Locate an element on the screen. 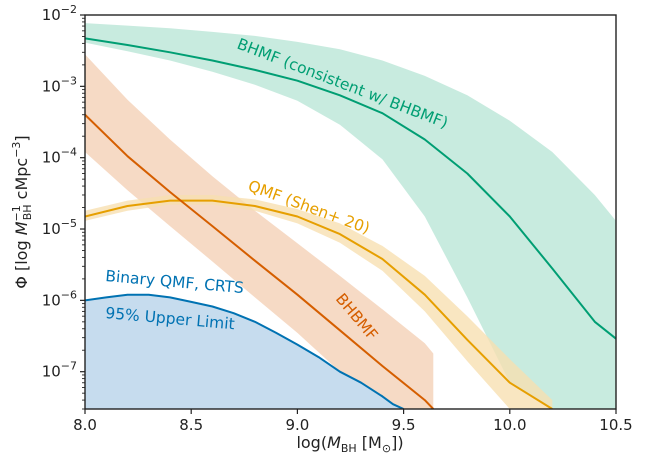  x-tick-label: 9.0 is located at coordinates (297, 425).